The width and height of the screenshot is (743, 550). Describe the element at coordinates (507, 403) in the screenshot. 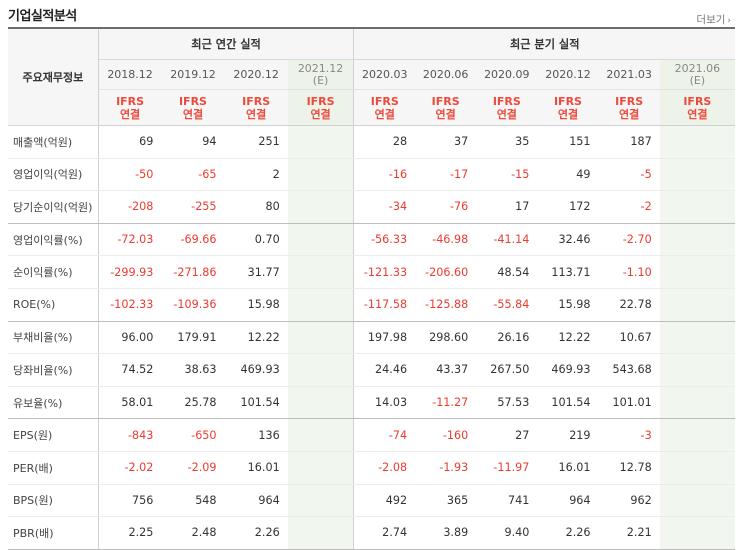

I see `table-cell: 57.53` at that location.